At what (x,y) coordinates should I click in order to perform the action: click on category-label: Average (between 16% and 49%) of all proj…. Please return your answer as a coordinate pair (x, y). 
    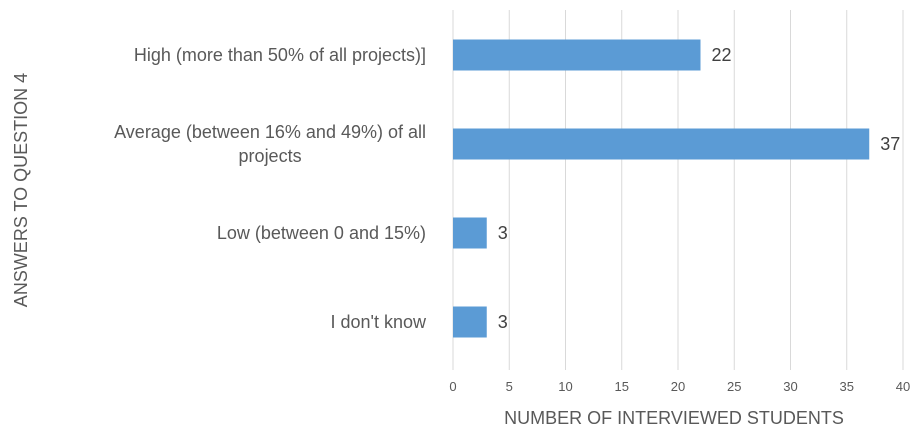
    Looking at the image, I should click on (270, 144).